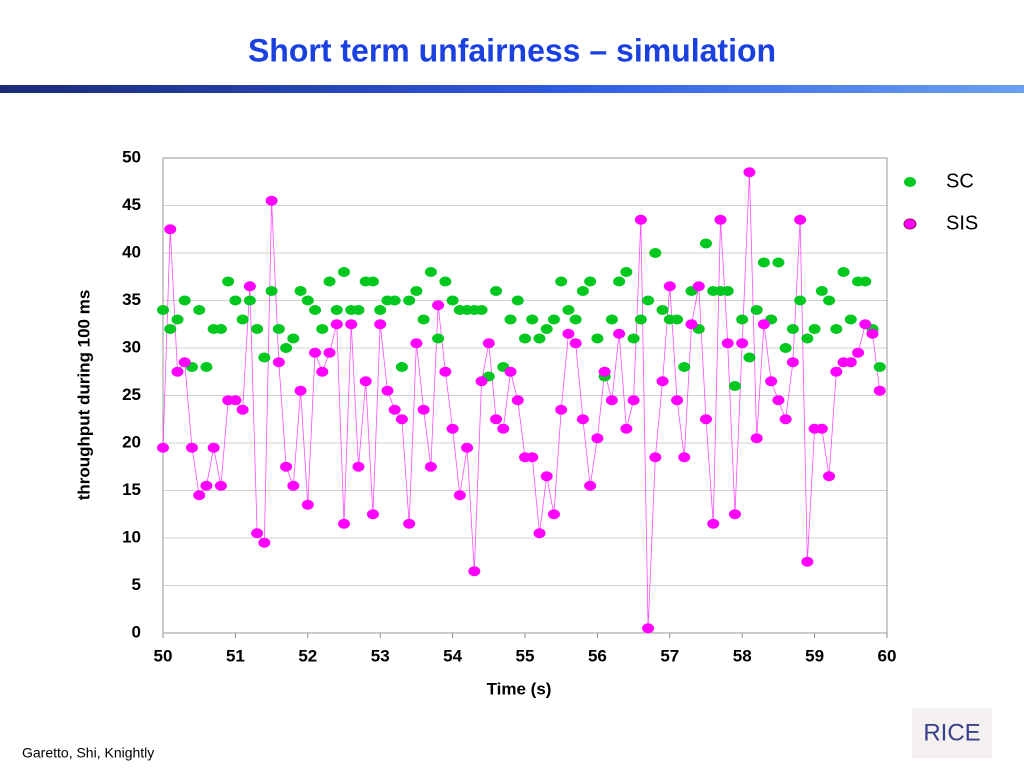  Describe the element at coordinates (136, 584) in the screenshot. I see `y-tick-label: 5` at that location.